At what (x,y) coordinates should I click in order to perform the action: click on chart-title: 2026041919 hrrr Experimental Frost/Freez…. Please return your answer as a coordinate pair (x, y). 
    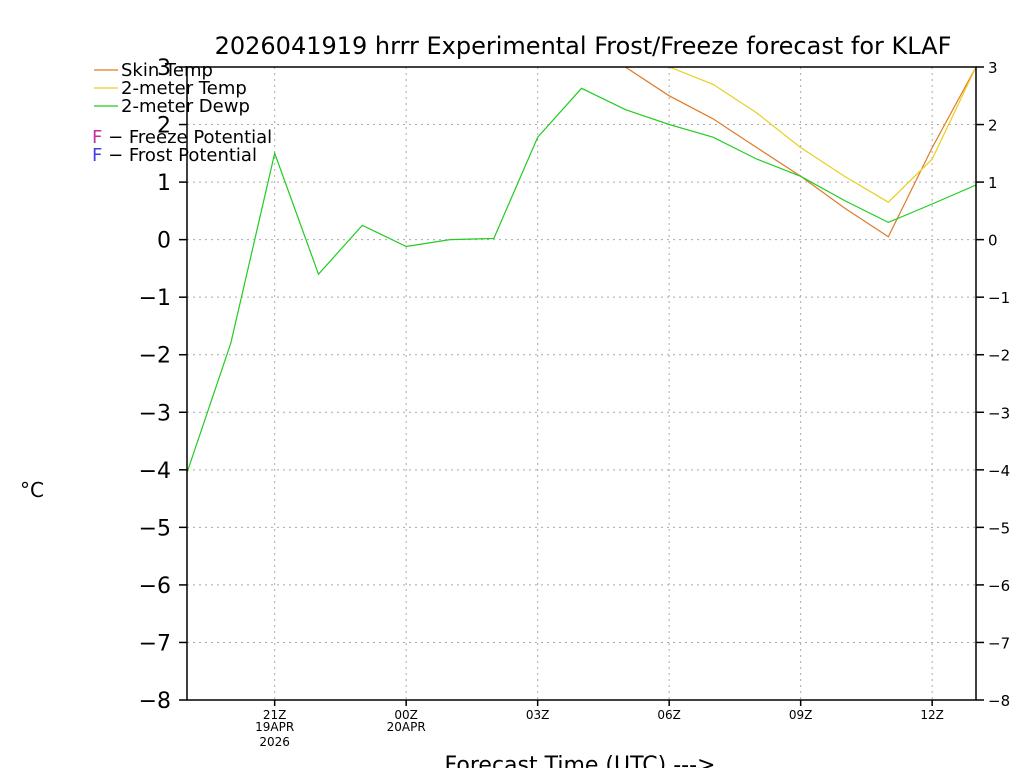
    Looking at the image, I should click on (583, 46).